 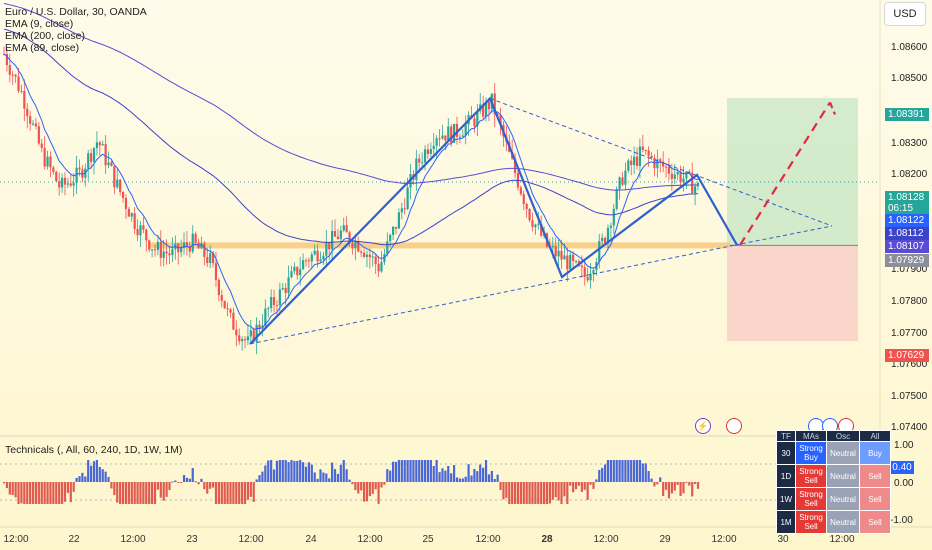 I want to click on us-flag-event-icon, so click(x=734, y=426).